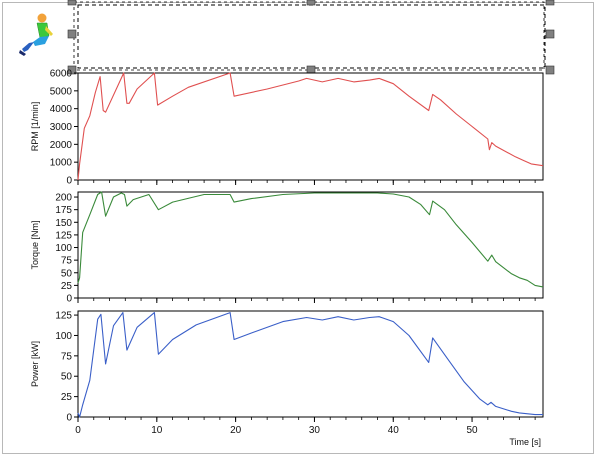  What do you see at coordinates (61, 163) in the screenshot?
I see `y-tick-label: 1000` at bounding box center [61, 163].